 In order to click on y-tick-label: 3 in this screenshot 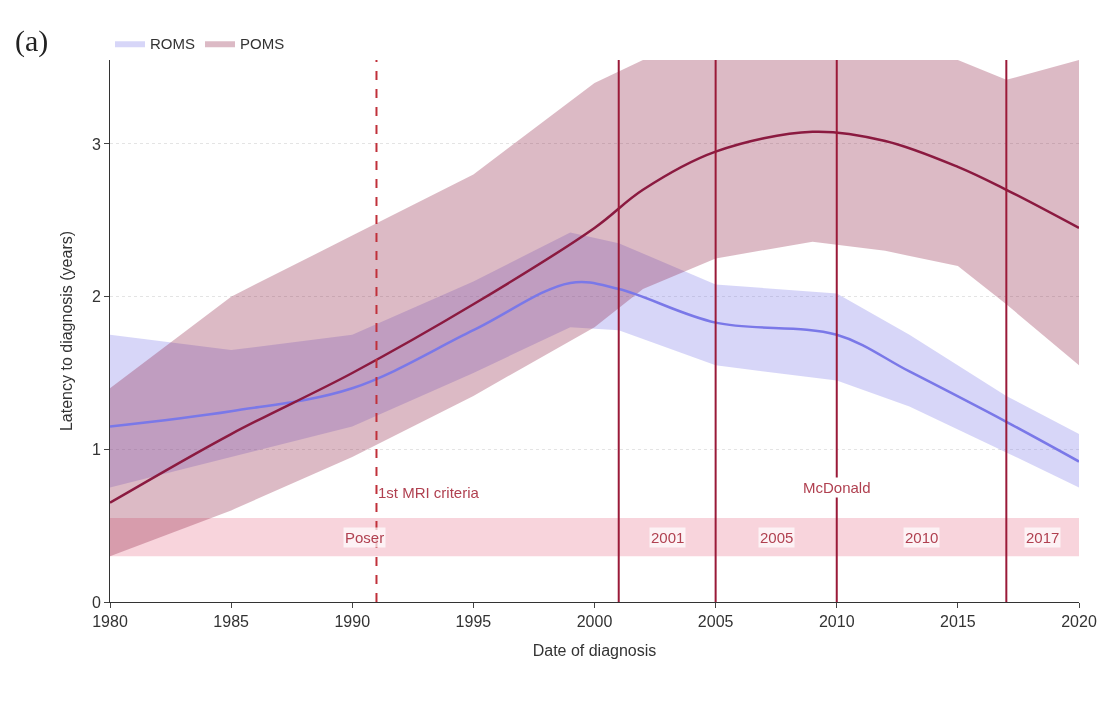, I will do `click(96, 144)`.